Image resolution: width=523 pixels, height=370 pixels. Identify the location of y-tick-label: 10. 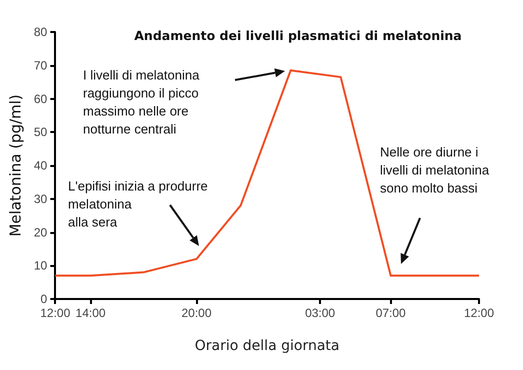
(41, 265).